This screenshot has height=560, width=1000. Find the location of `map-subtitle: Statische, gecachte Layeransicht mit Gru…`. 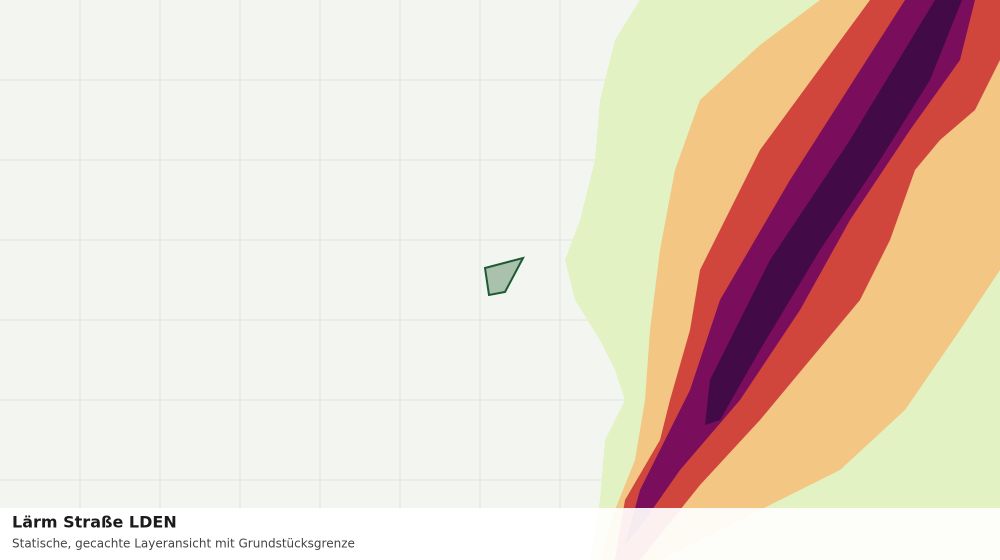

map-subtitle: Statische, gecachte Layeransicht mit Gru… is located at coordinates (183, 544).